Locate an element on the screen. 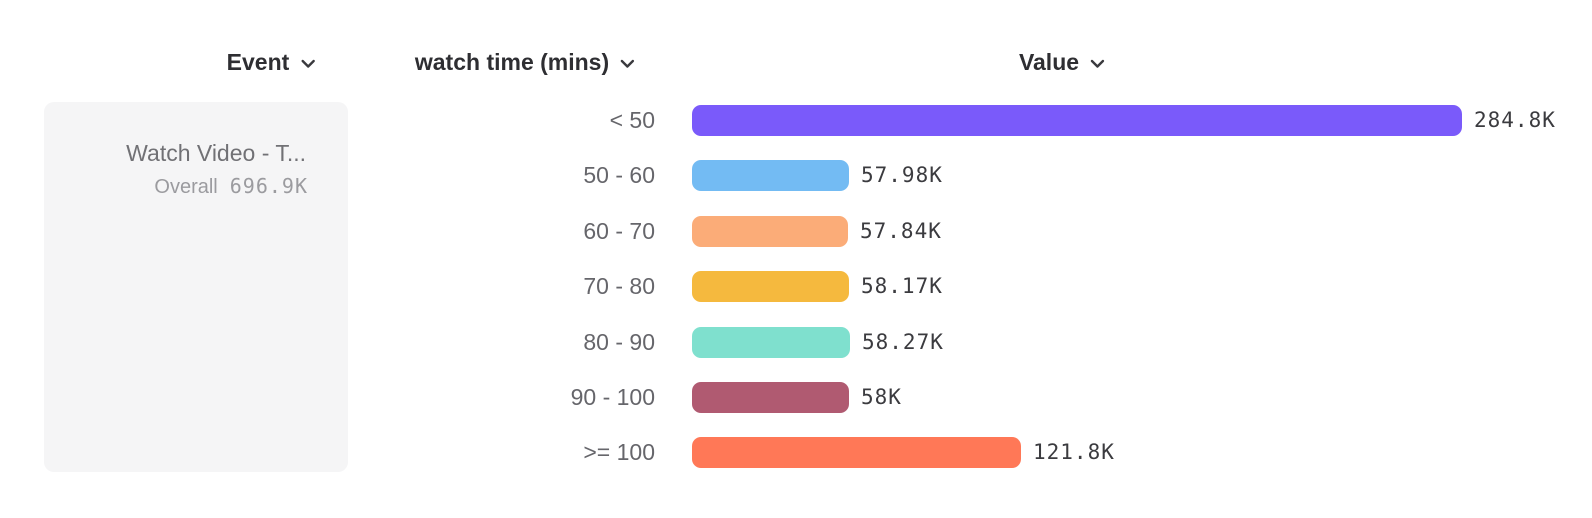  bar-value: 58.27K is located at coordinates (903, 342).